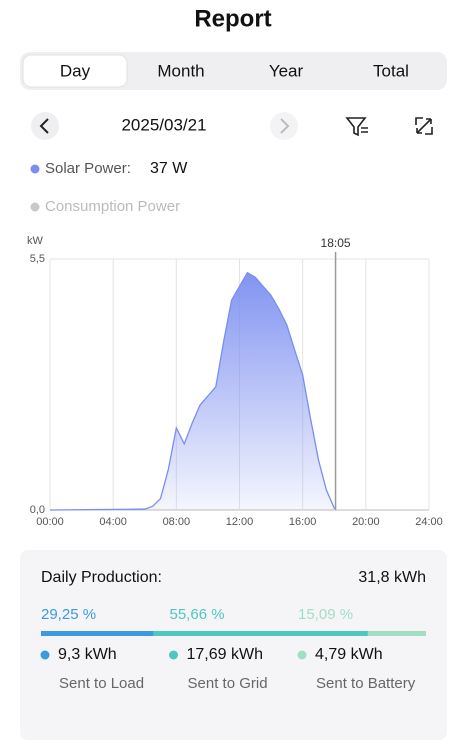 The height and width of the screenshot is (750, 467). I want to click on x-tick-label: 00:00, so click(50, 522).